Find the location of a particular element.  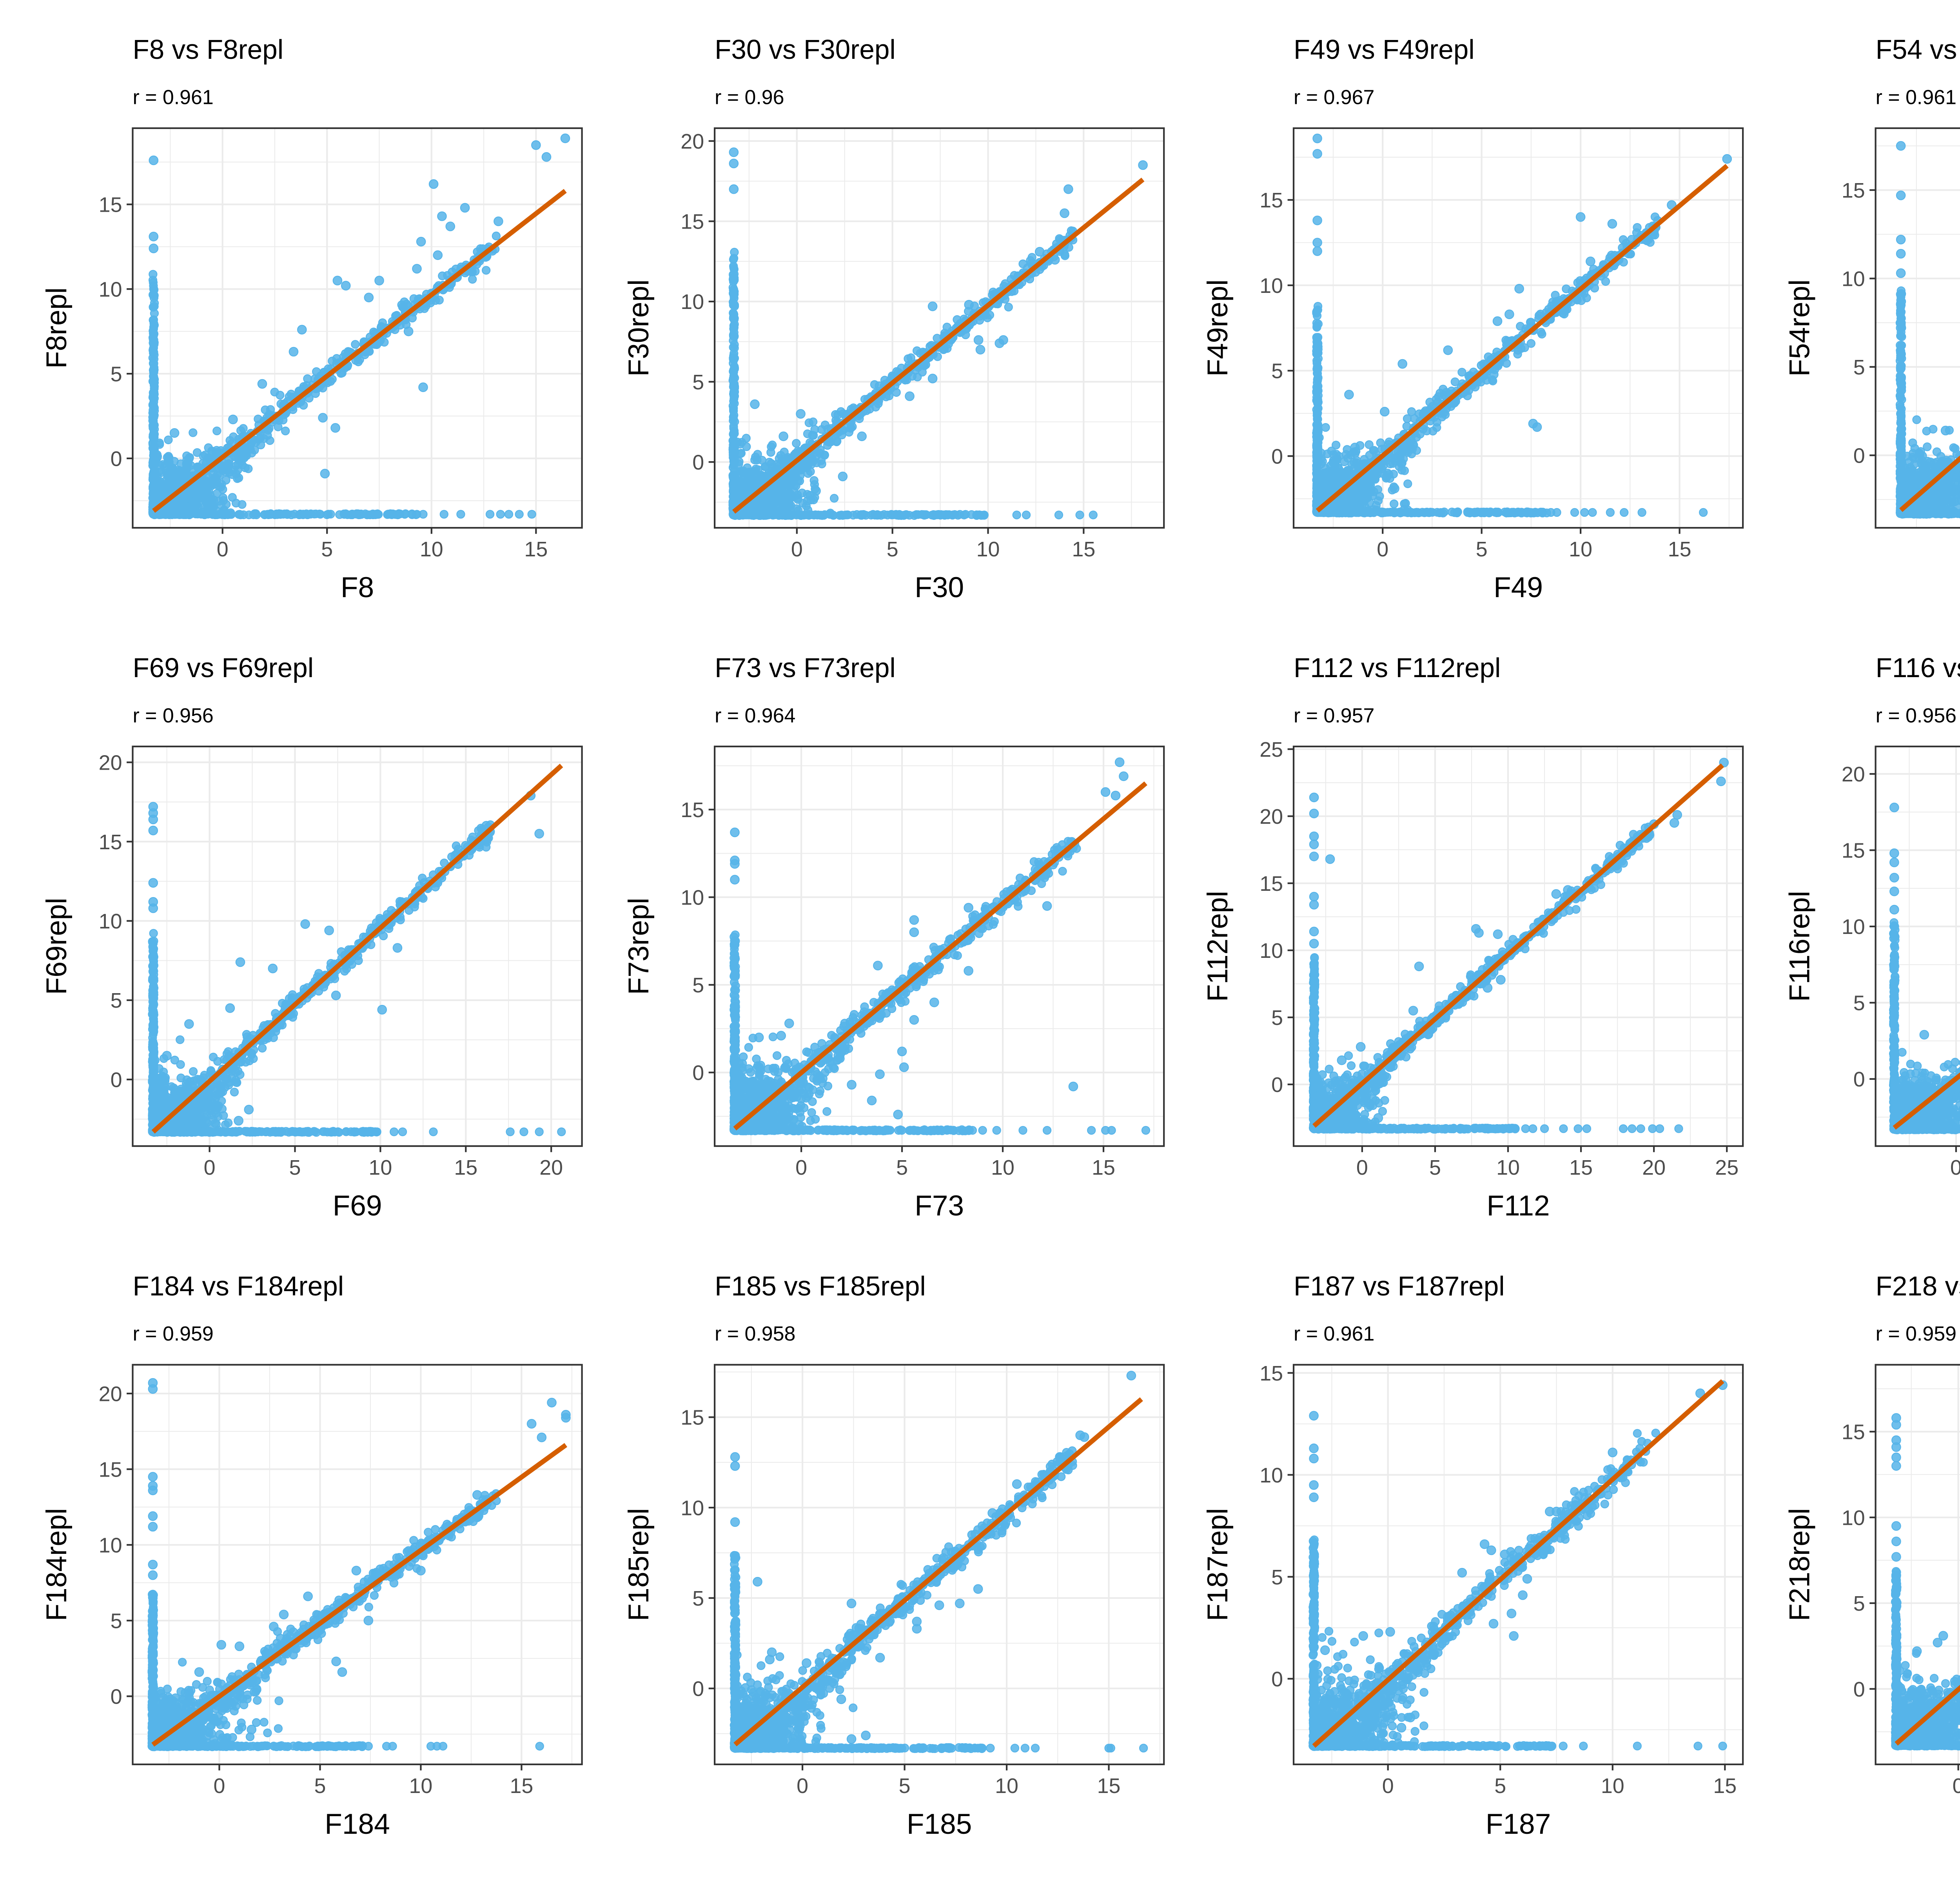

y-axis-title: F30repl is located at coordinates (639, 328).